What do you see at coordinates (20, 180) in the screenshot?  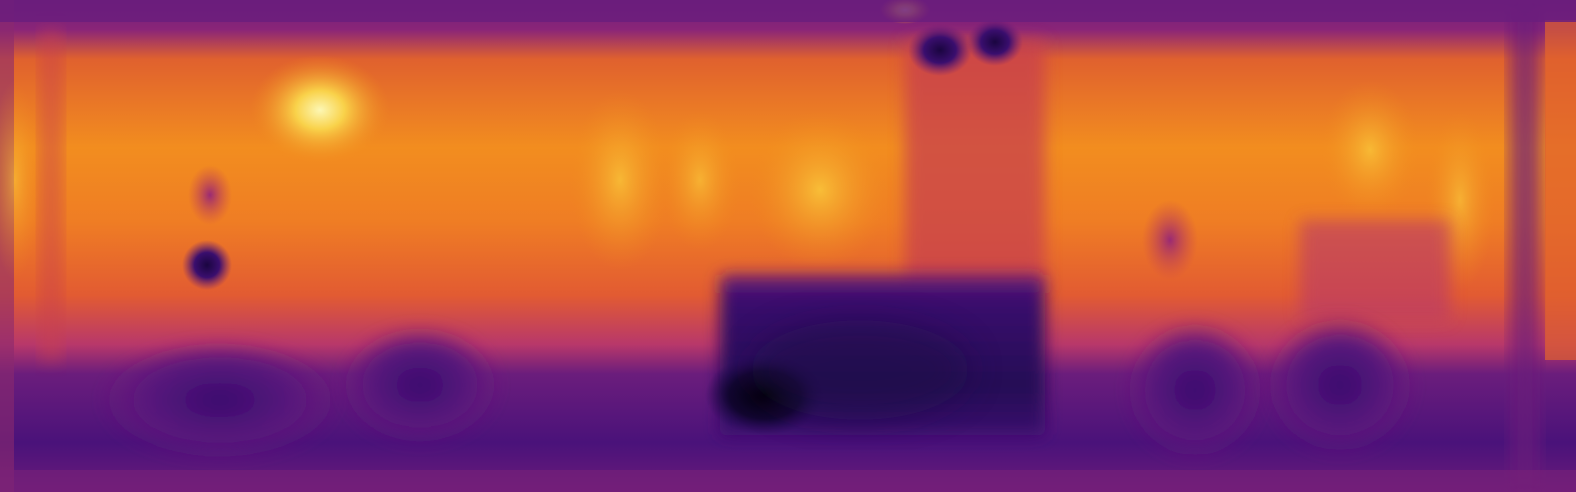 I see `glow-left-edge` at bounding box center [20, 180].